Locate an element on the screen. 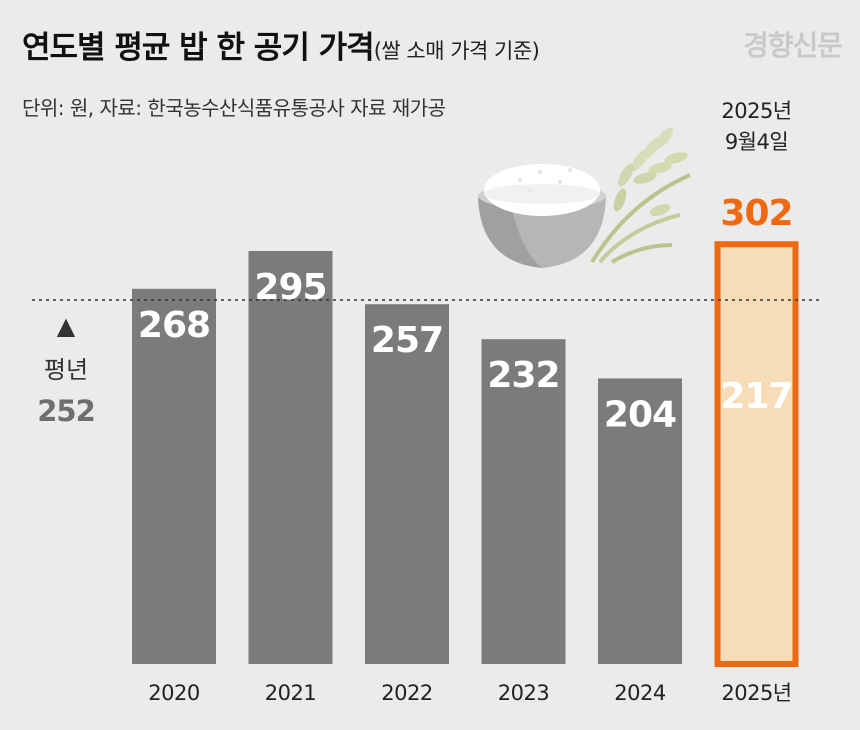 The image size is (860, 730). bar-value-label: 268 is located at coordinates (174, 325).